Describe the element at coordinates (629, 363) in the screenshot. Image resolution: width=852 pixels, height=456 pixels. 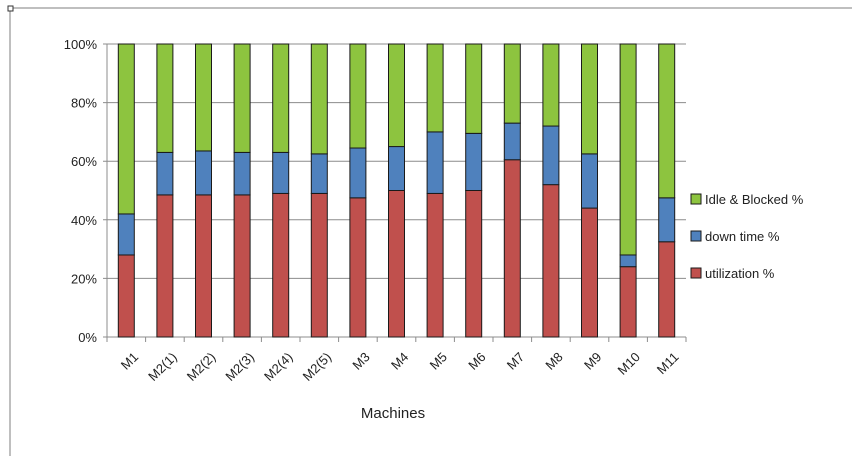
I see `x-tick-label: M10` at that location.